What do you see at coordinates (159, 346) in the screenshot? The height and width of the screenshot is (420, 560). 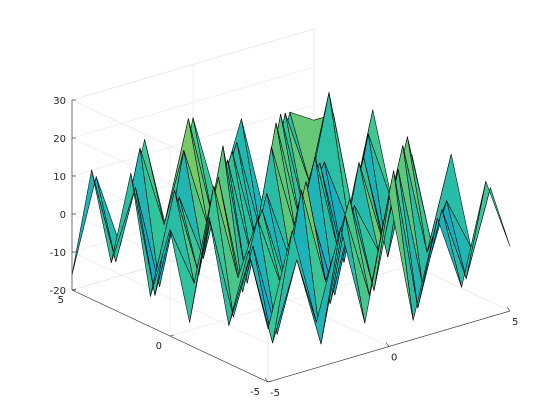 I see `y-tick-label: 0` at bounding box center [159, 346].